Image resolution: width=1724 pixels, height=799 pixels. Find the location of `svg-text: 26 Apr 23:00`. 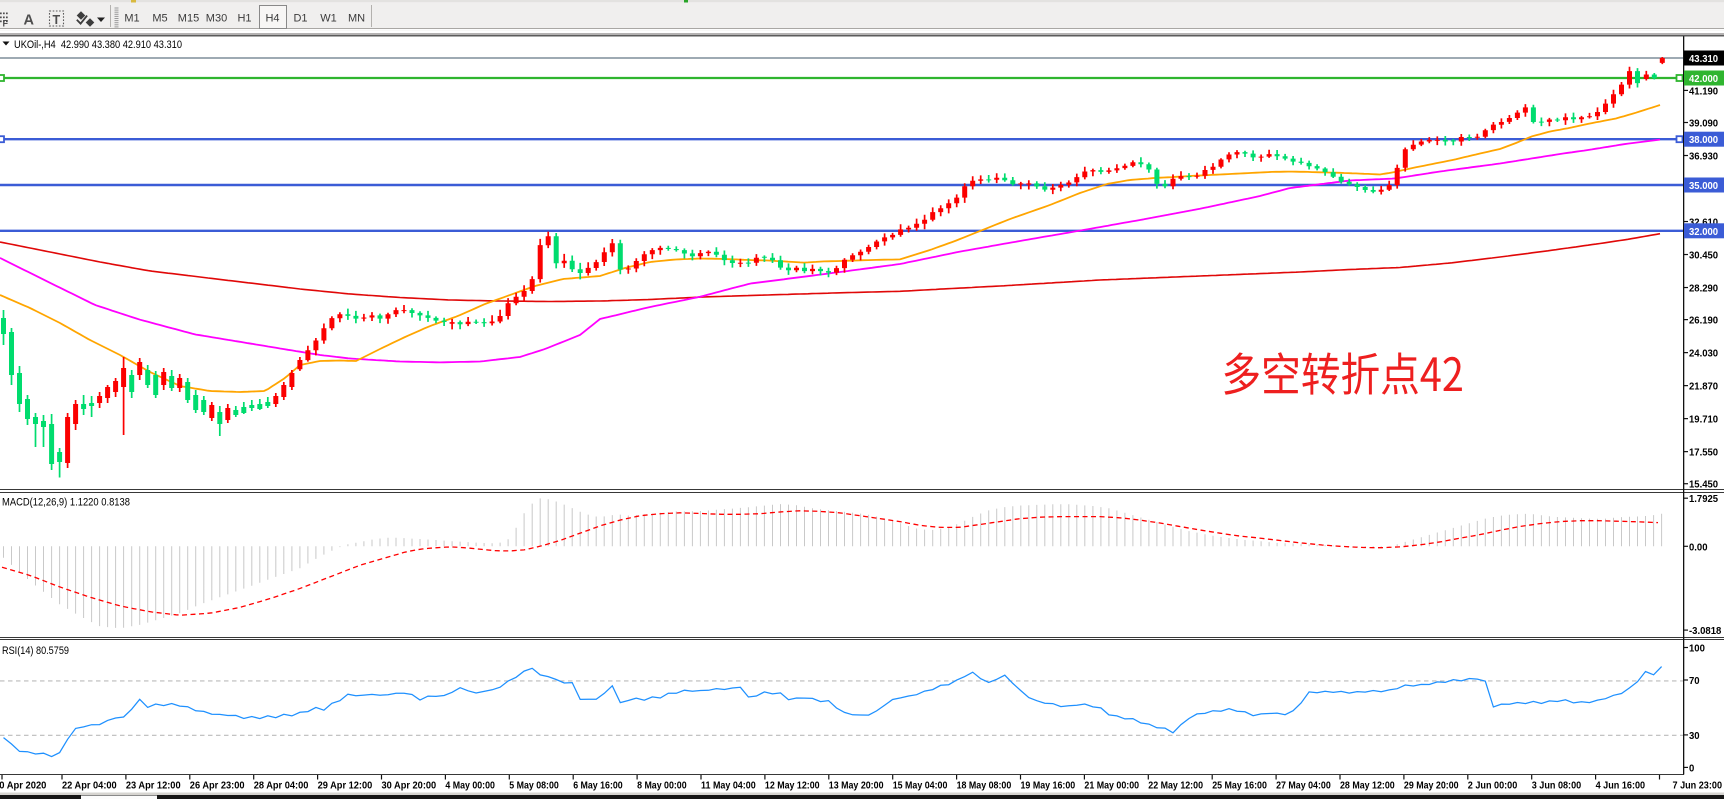

svg-text: 26 Apr 23:00 is located at coordinates (217, 786).